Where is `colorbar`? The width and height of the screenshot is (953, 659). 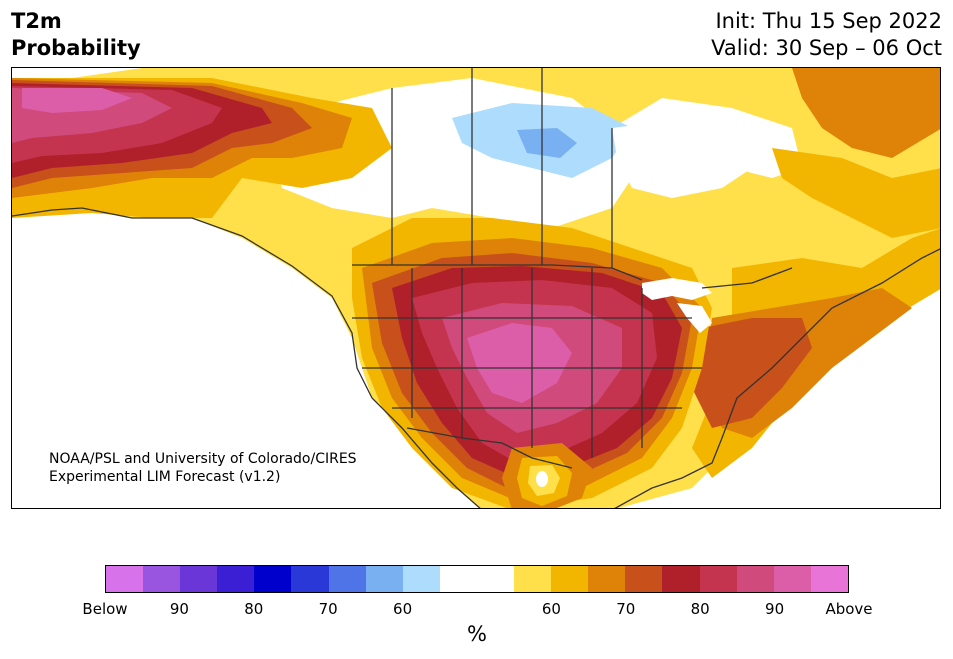 colorbar is located at coordinates (477, 579).